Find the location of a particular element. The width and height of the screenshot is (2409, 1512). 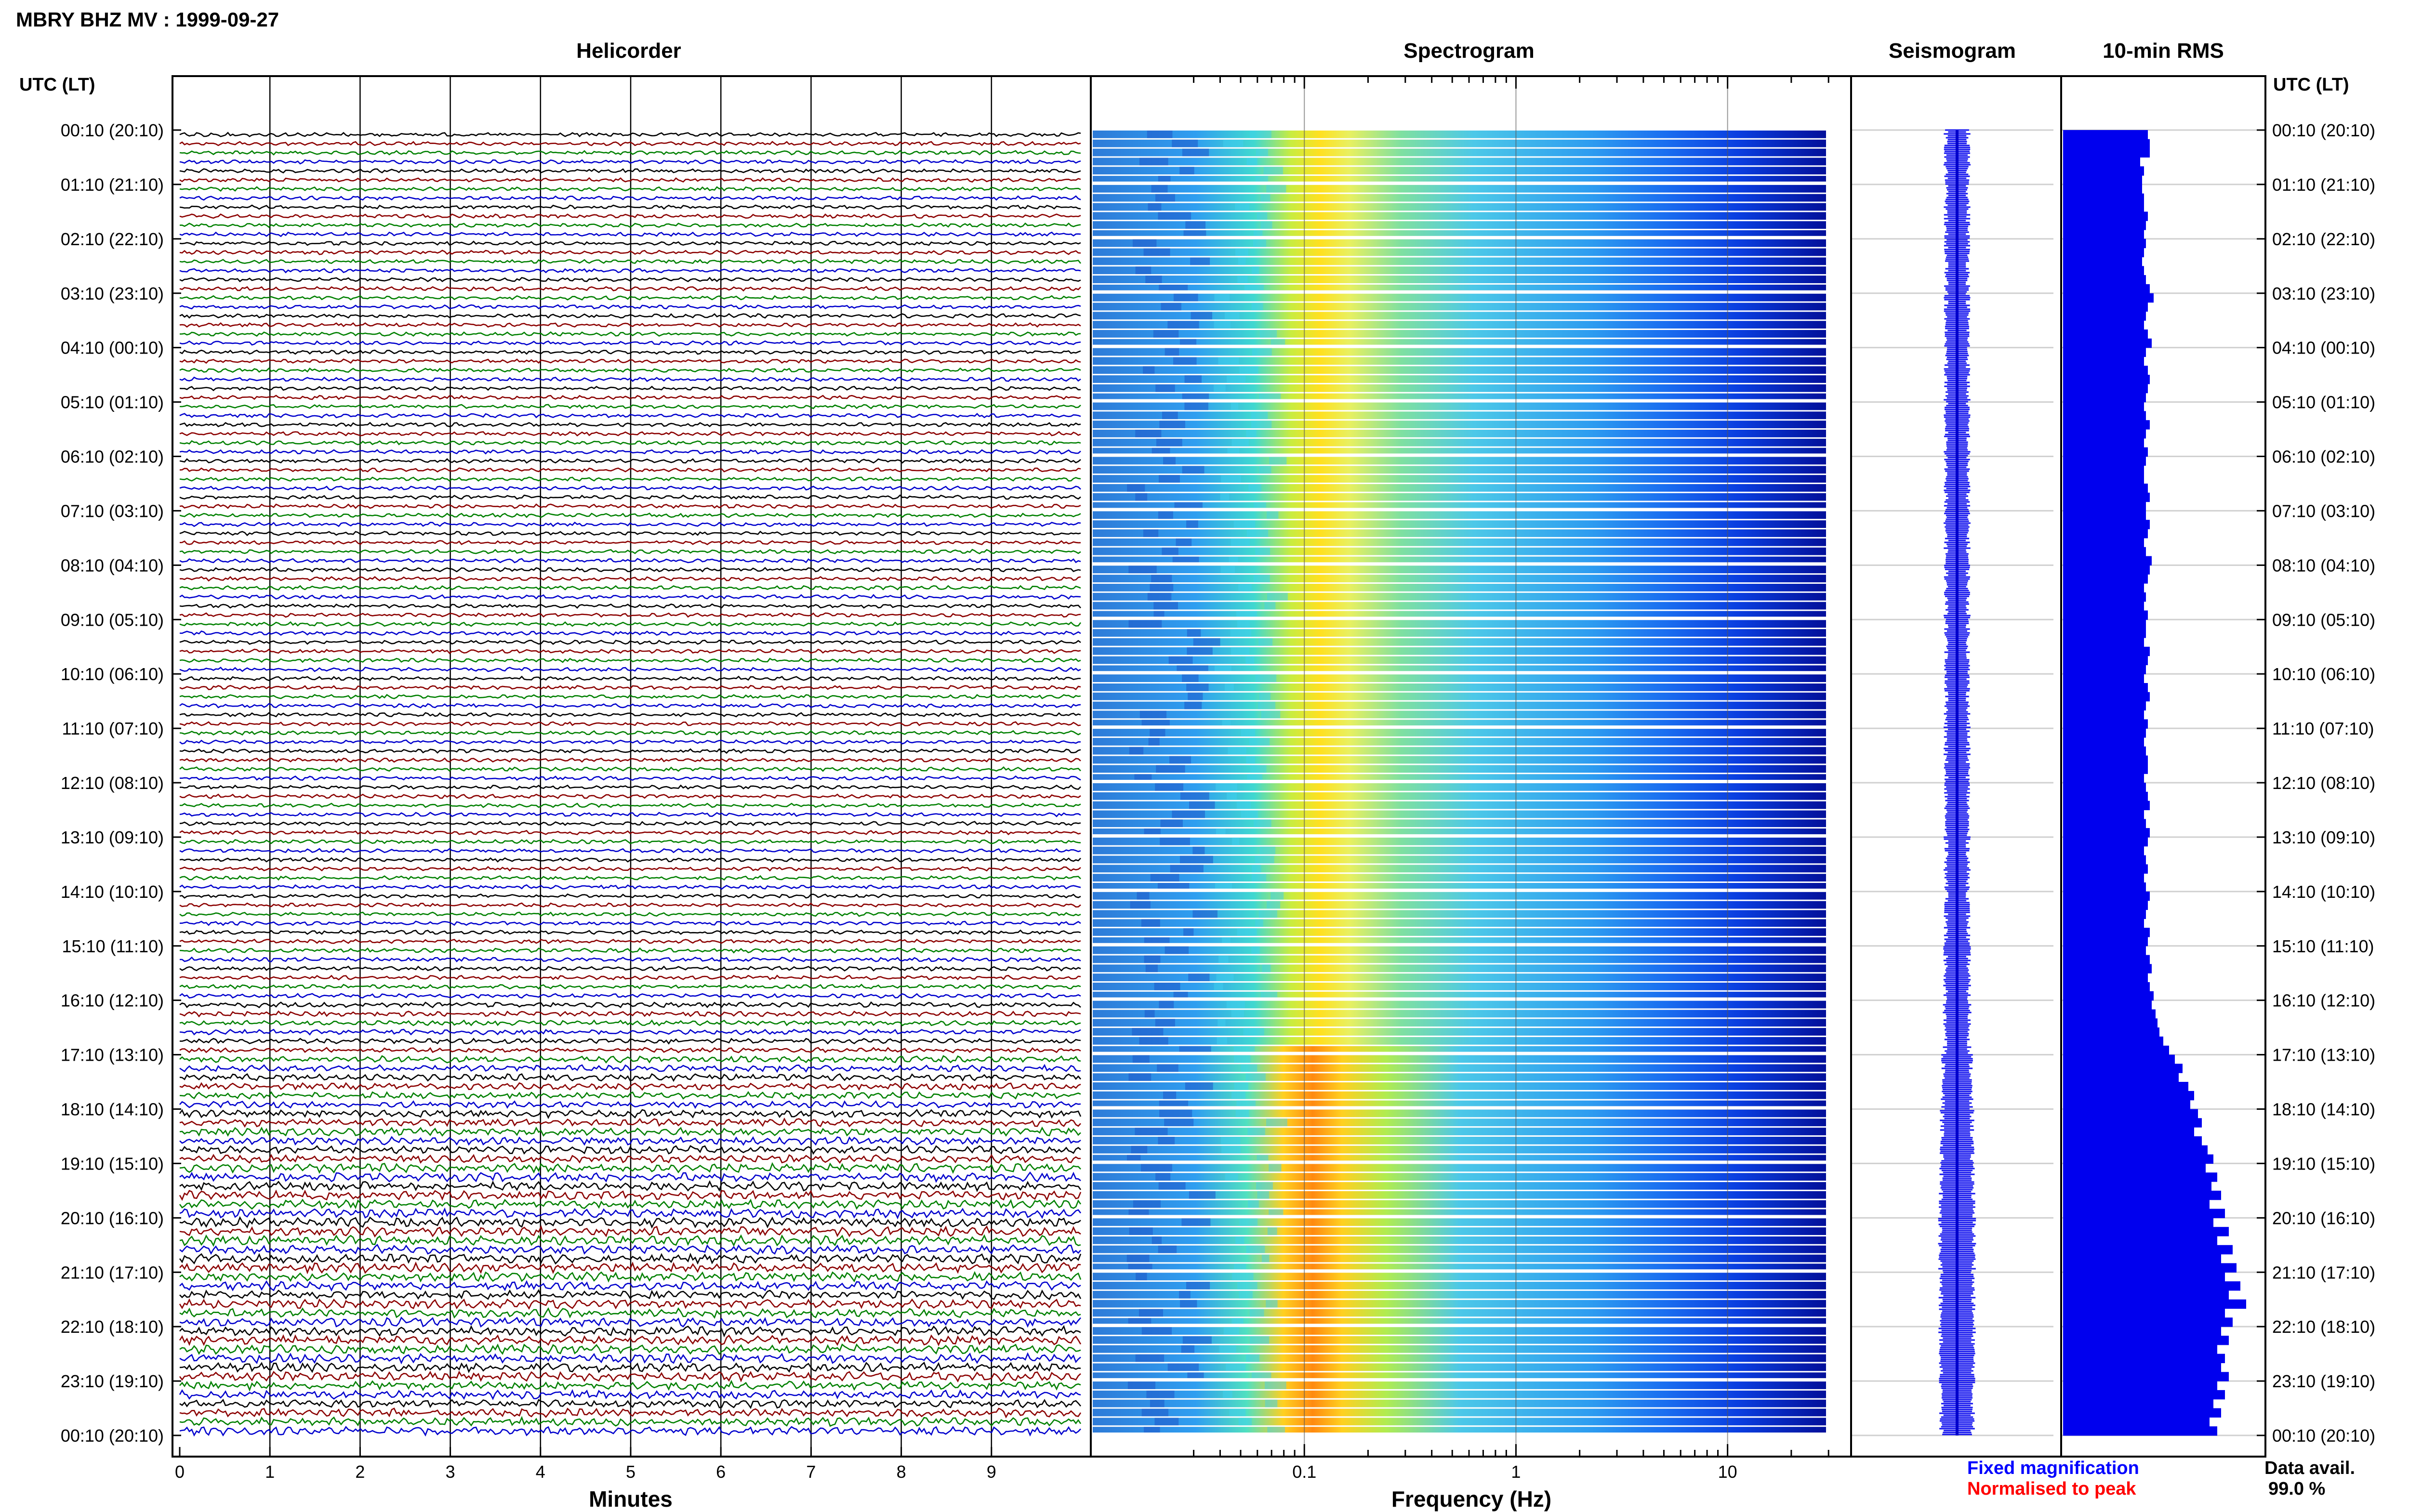

time-tick-label-right: 02:10 (22:10) is located at coordinates (2323, 239).